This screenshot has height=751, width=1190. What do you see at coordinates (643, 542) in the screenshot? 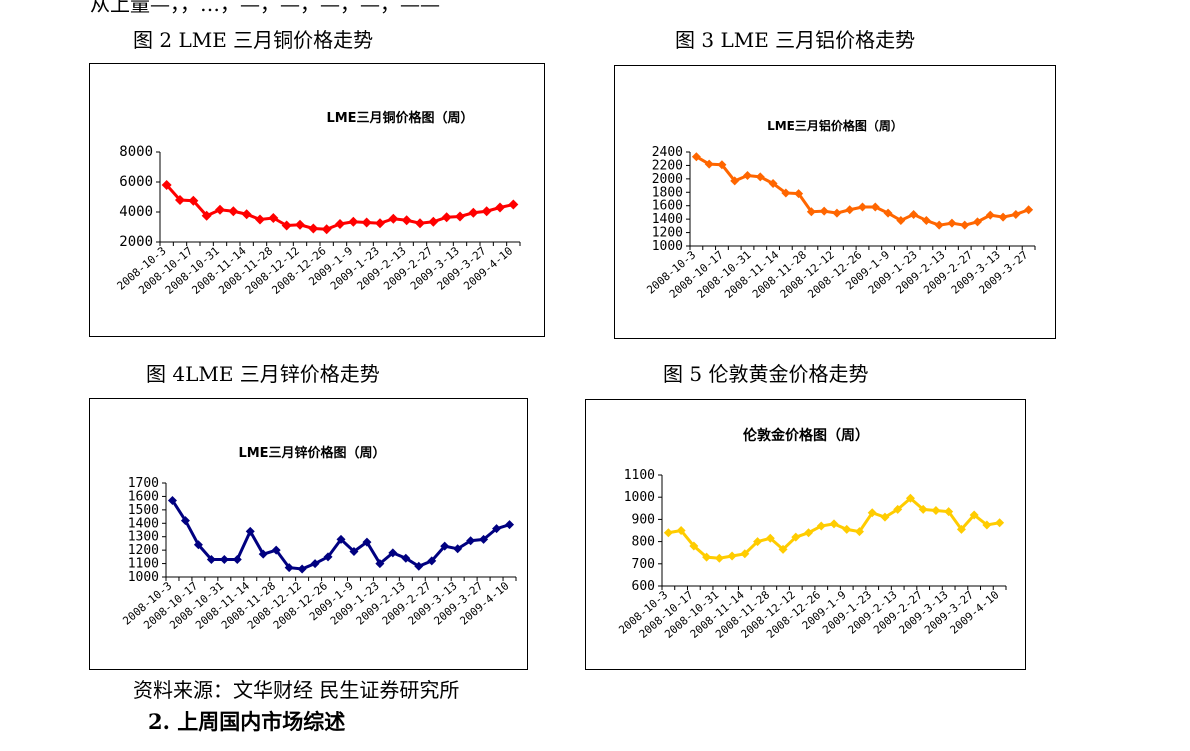
I see `y-tick-label: 800` at bounding box center [643, 542].